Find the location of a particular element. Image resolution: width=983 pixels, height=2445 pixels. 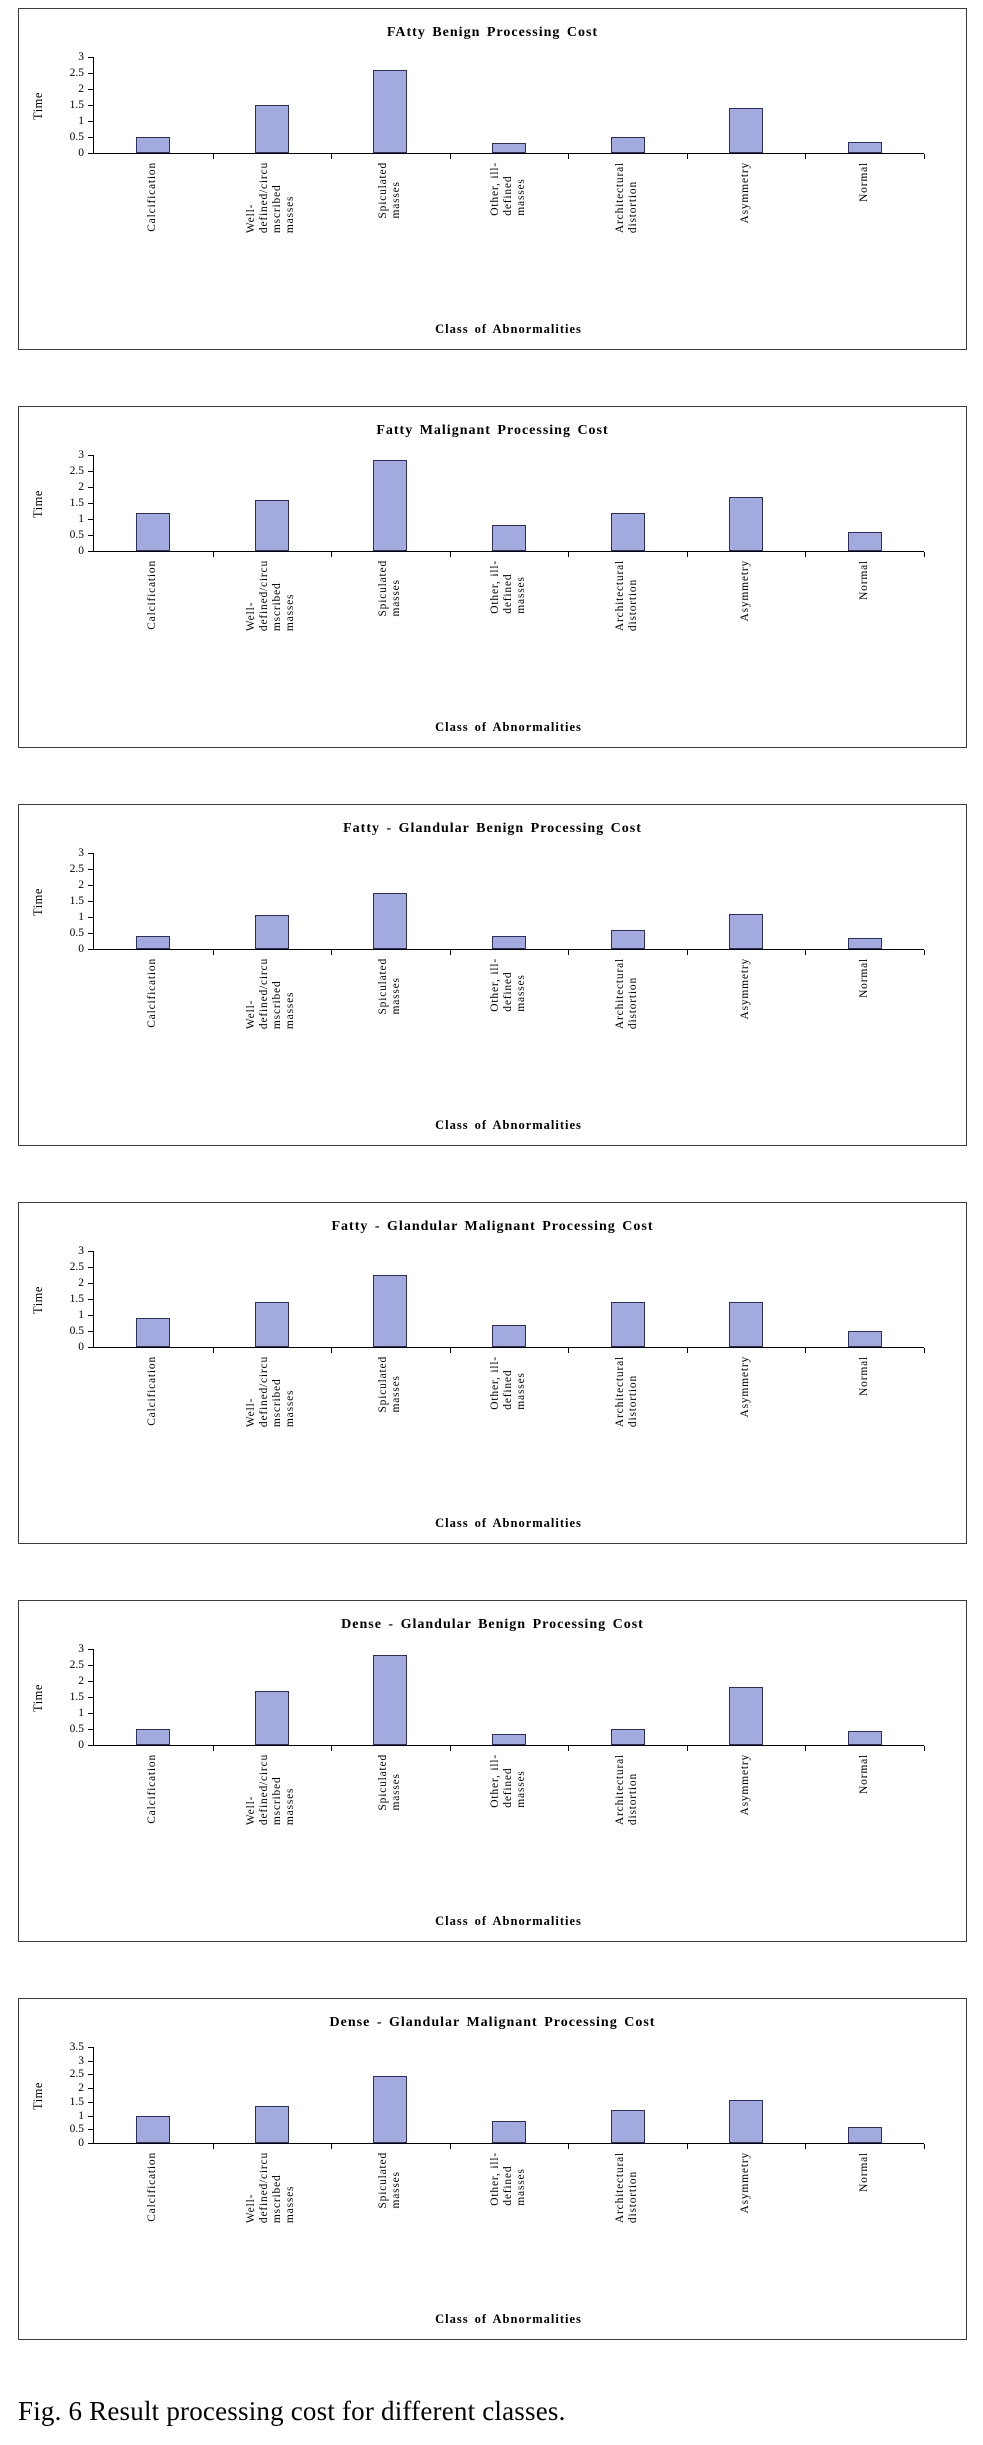

plot-area is located at coordinates (509, 2098).